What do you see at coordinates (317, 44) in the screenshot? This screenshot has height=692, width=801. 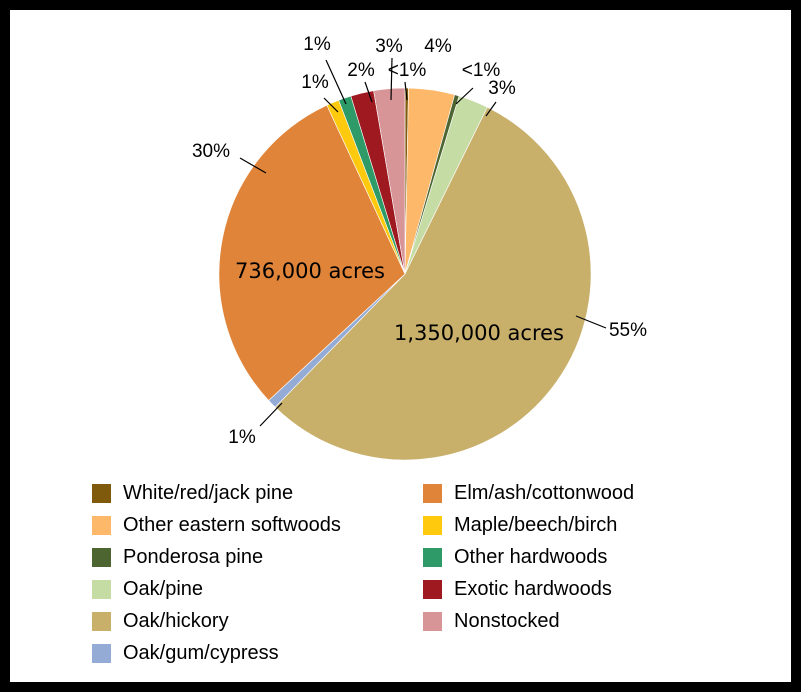 I see `pct-label-other-hardwoods: 1%` at bounding box center [317, 44].